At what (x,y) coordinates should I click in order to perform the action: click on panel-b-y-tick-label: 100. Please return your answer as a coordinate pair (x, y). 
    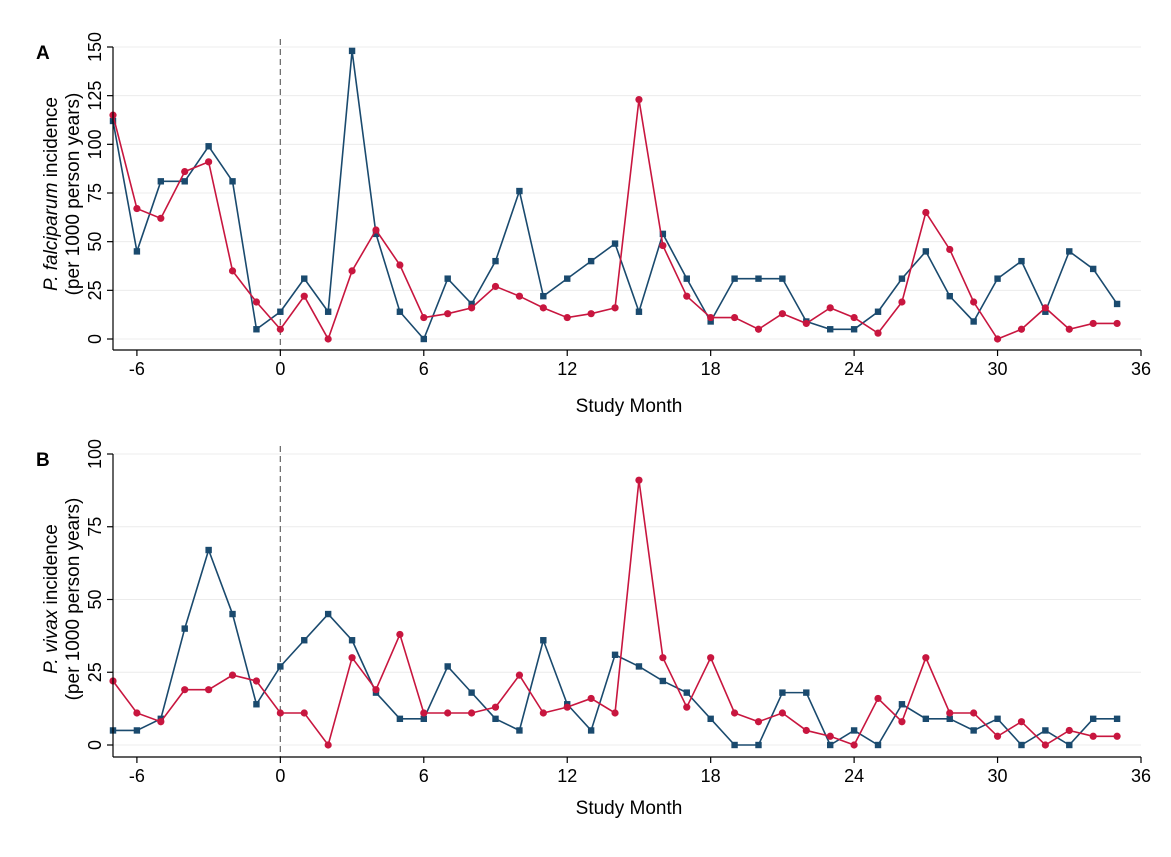
    Looking at the image, I should click on (95, 454).